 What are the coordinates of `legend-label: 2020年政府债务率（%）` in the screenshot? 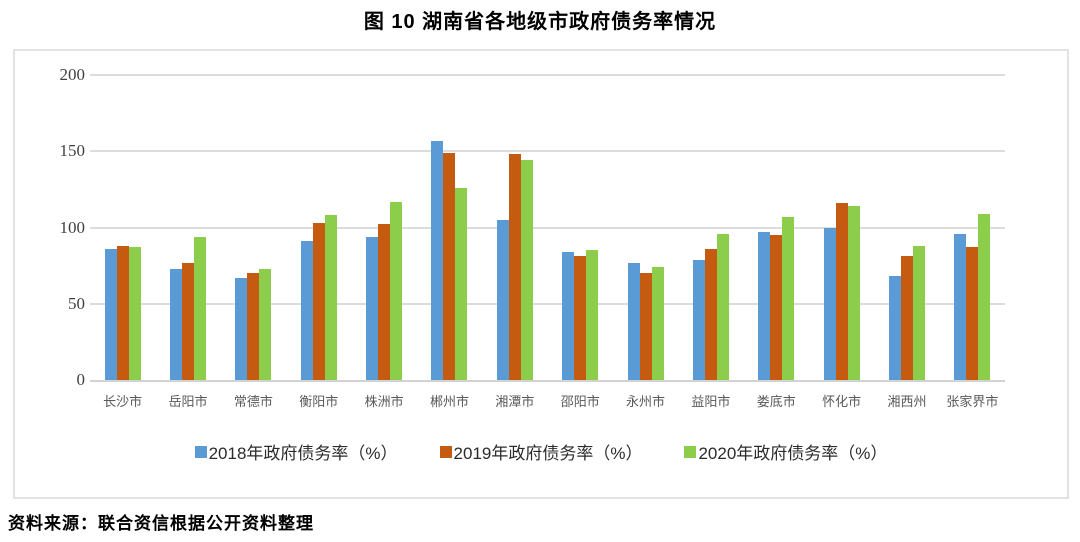 It's located at (793, 453).